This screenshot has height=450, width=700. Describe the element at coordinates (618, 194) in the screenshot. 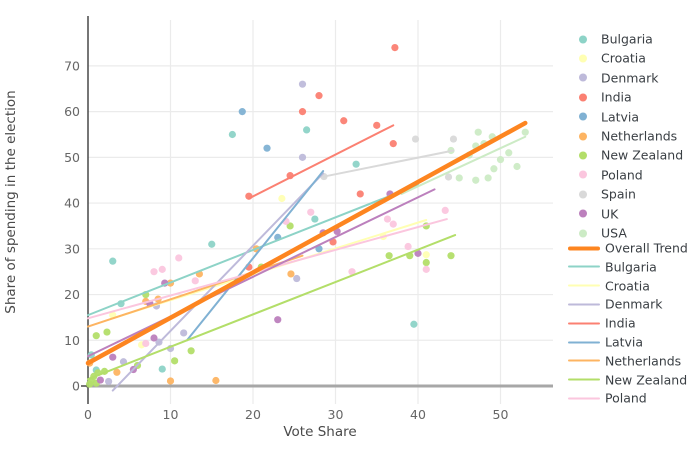

I see `legend-item-label: Spain` at that location.